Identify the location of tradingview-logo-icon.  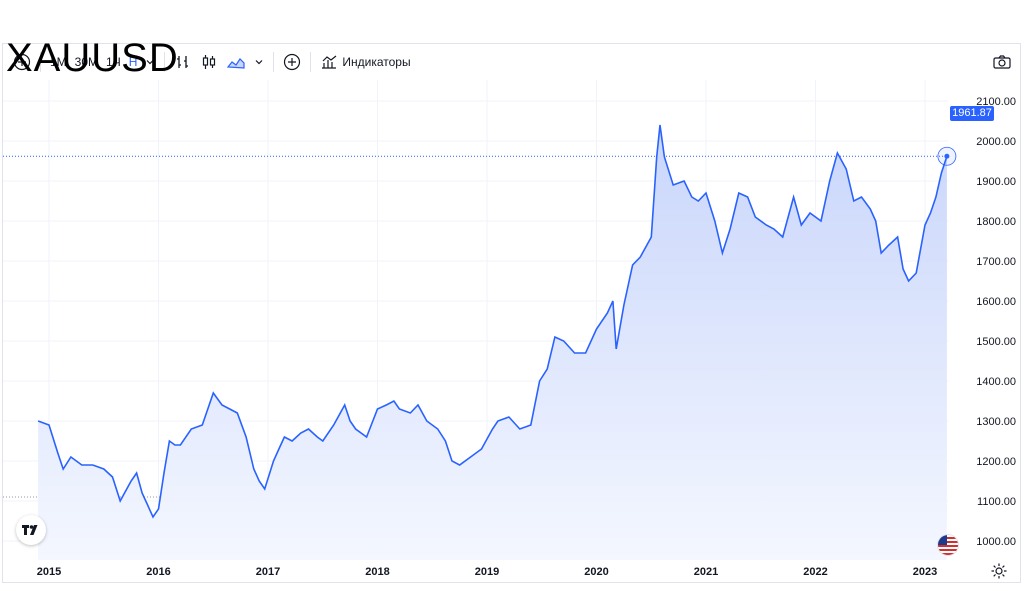
(30, 530).